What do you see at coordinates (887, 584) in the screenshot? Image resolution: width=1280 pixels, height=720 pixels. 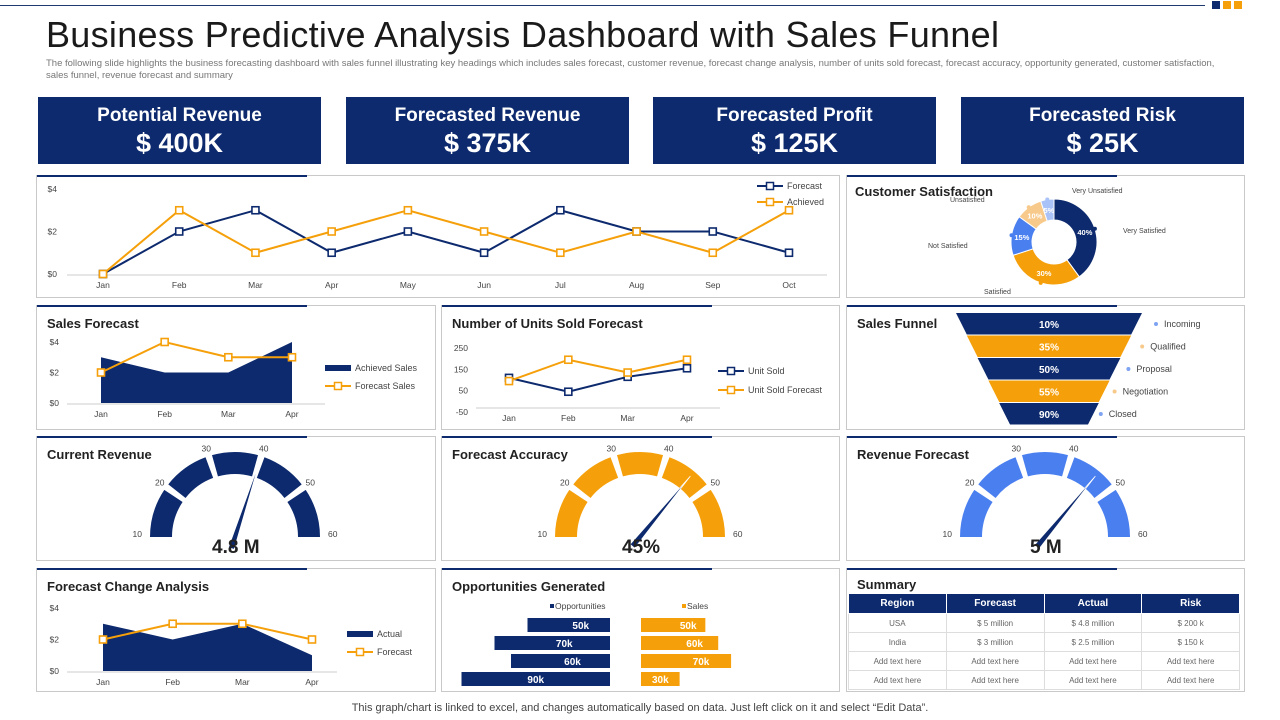 I see `panel-title: Summary` at bounding box center [887, 584].